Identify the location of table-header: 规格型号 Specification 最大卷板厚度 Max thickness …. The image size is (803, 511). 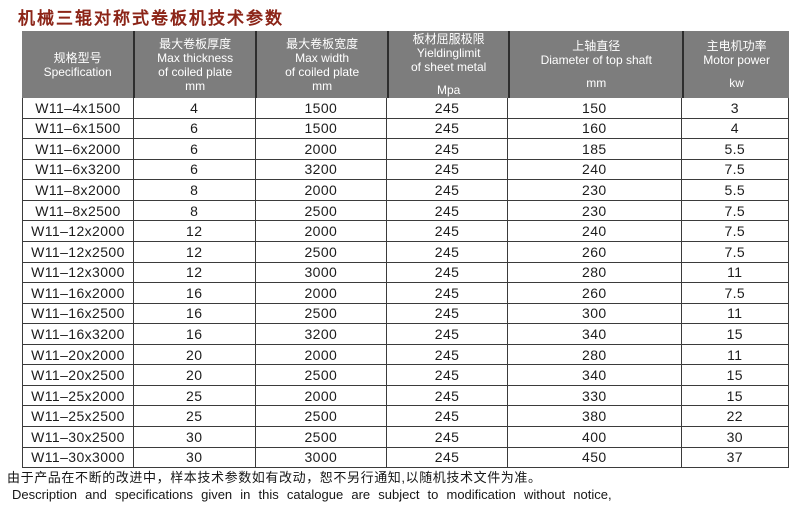
(405, 64).